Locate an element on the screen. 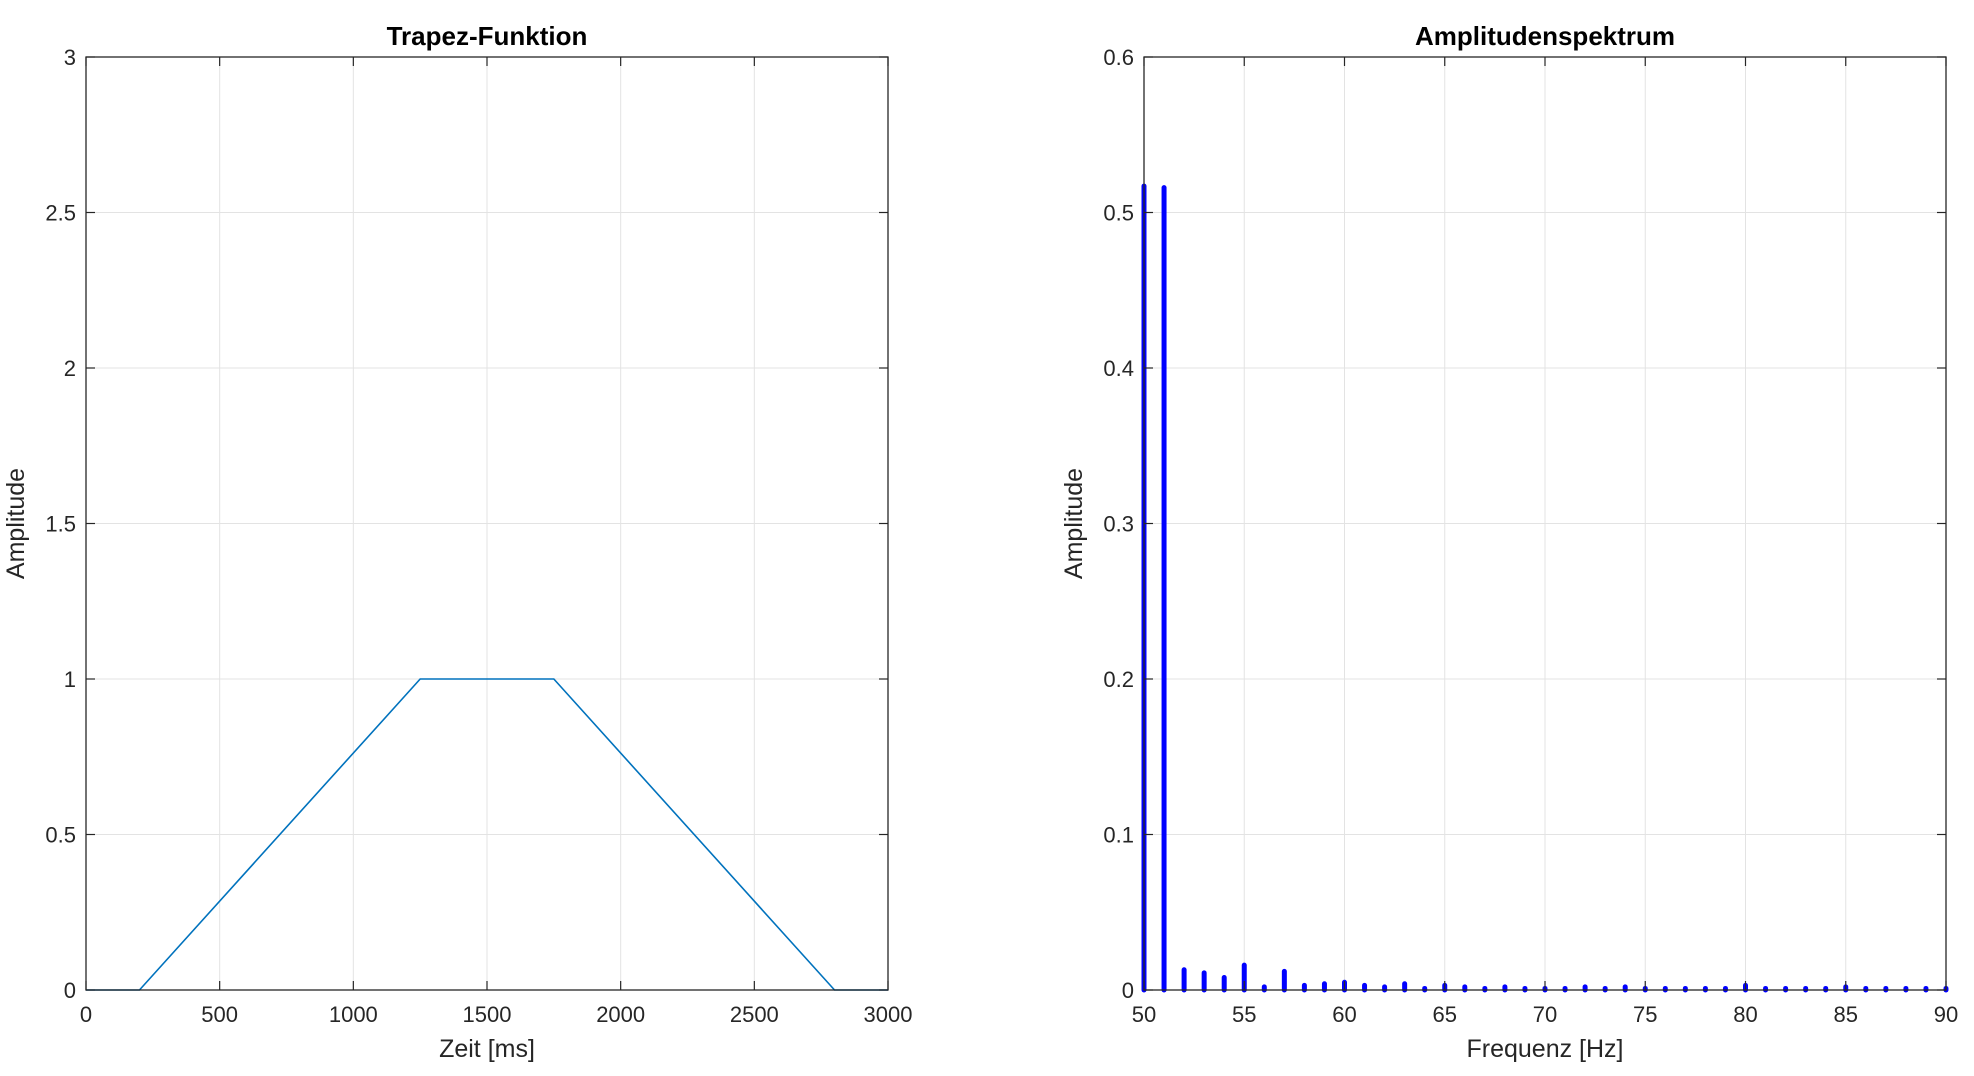  x-tick-label: 75 is located at coordinates (1645, 1014).